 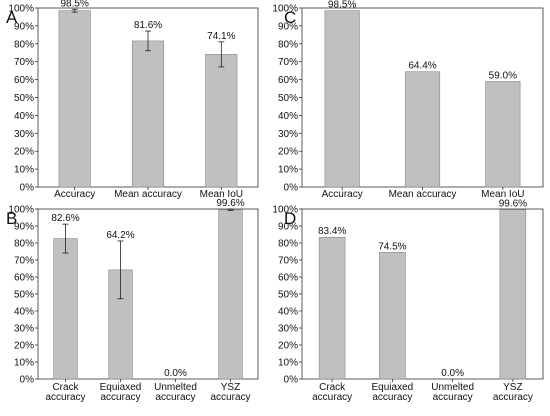 What do you see at coordinates (392, 246) in the screenshot?
I see `data-label: 74.5%` at bounding box center [392, 246].